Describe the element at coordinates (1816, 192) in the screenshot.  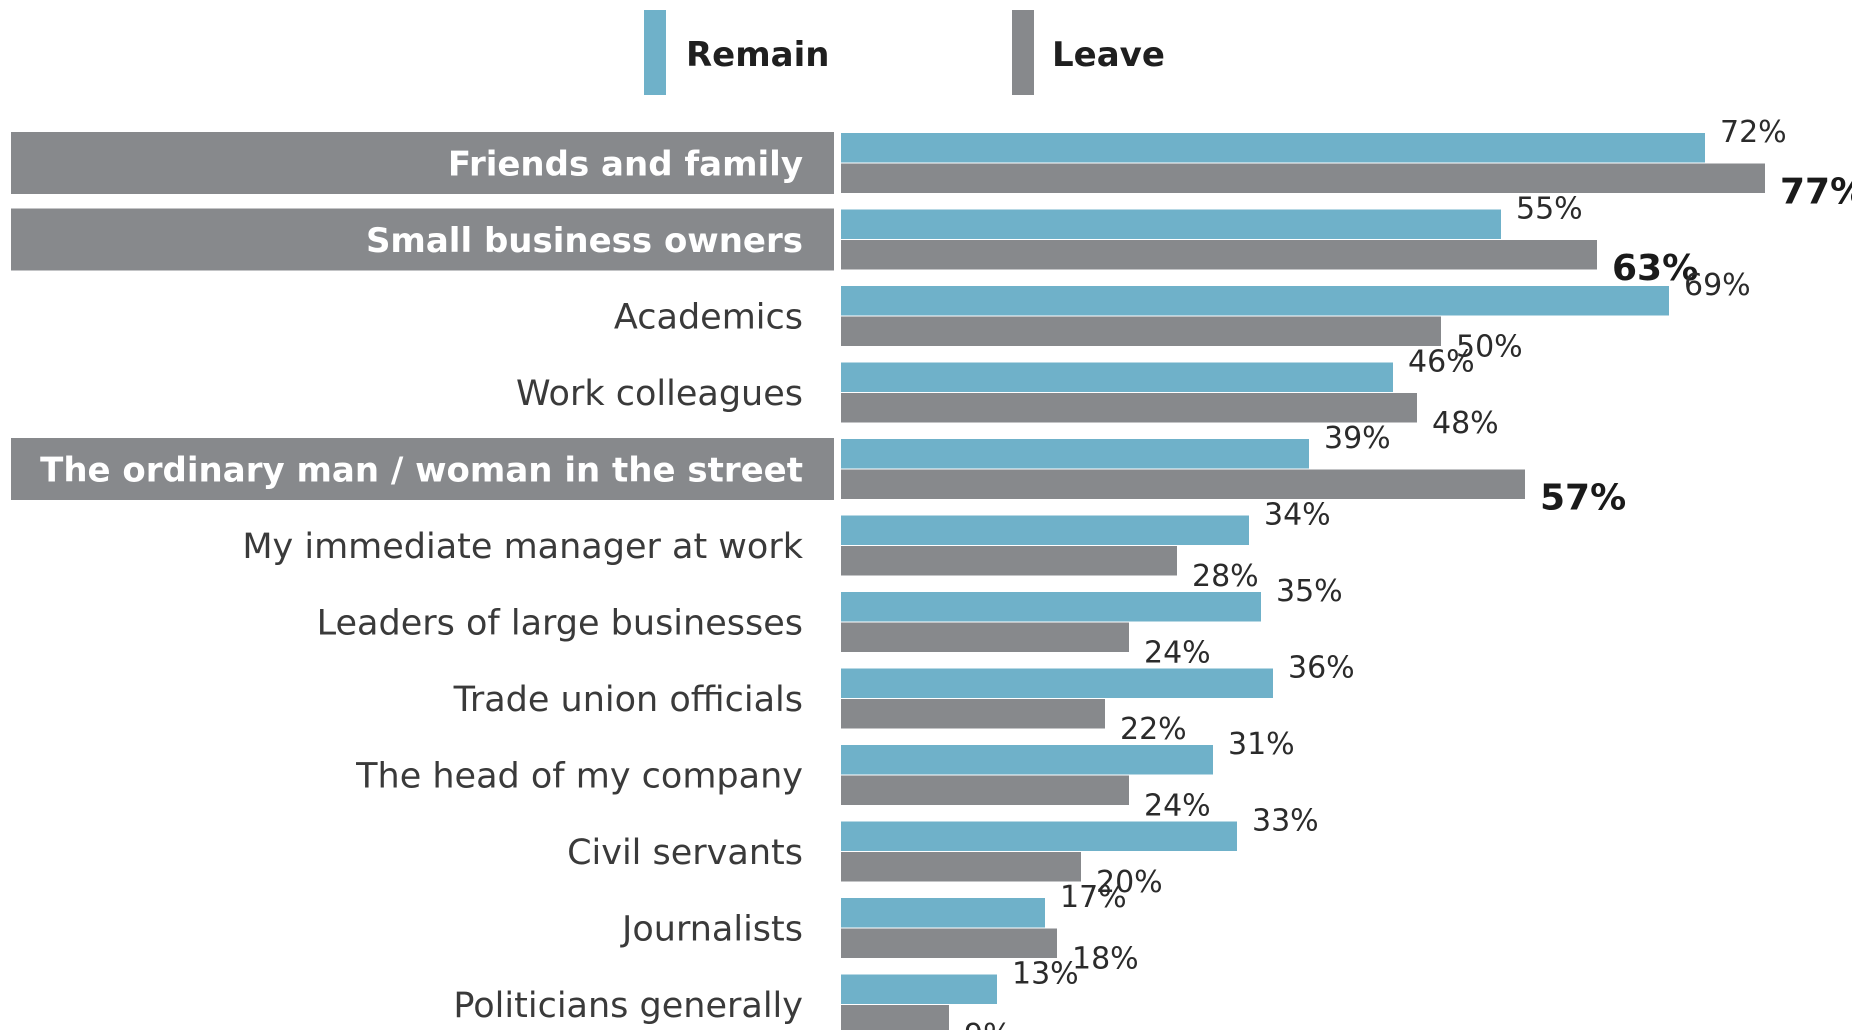
I see `data-label-leave: 77%` at that location.